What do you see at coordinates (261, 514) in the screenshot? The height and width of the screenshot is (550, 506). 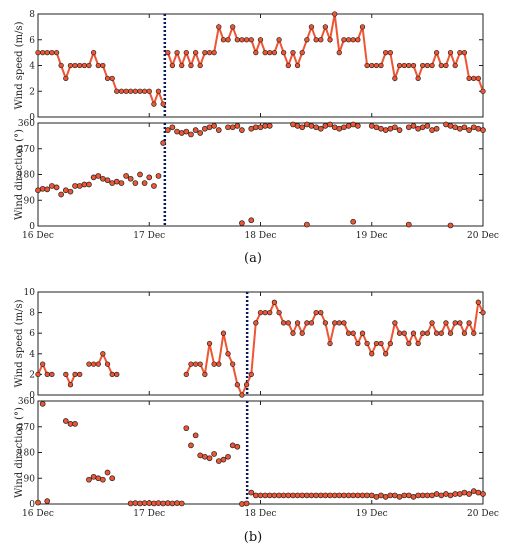 I see `x-tick-label: 18 Dec` at bounding box center [261, 514].